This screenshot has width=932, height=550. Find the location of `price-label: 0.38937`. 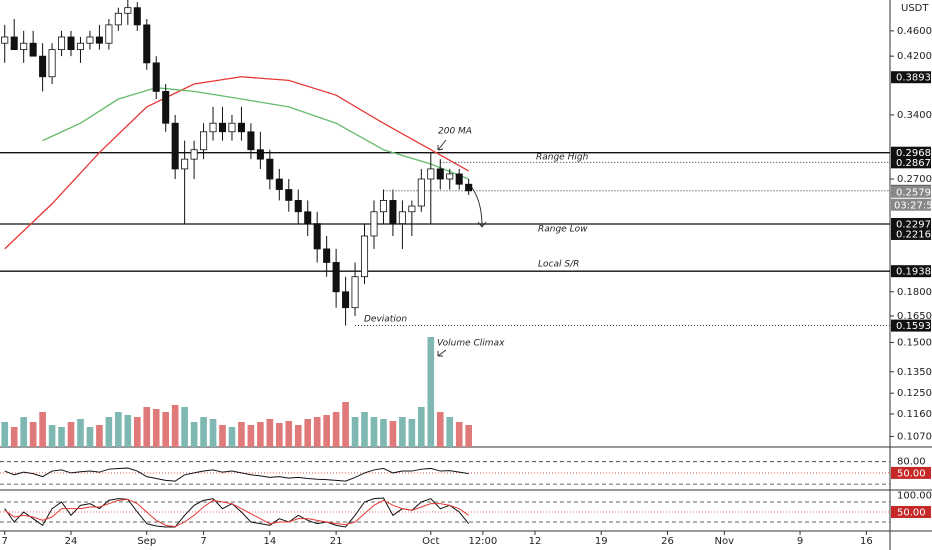

price-label: 0.38937 is located at coordinates (914, 78).